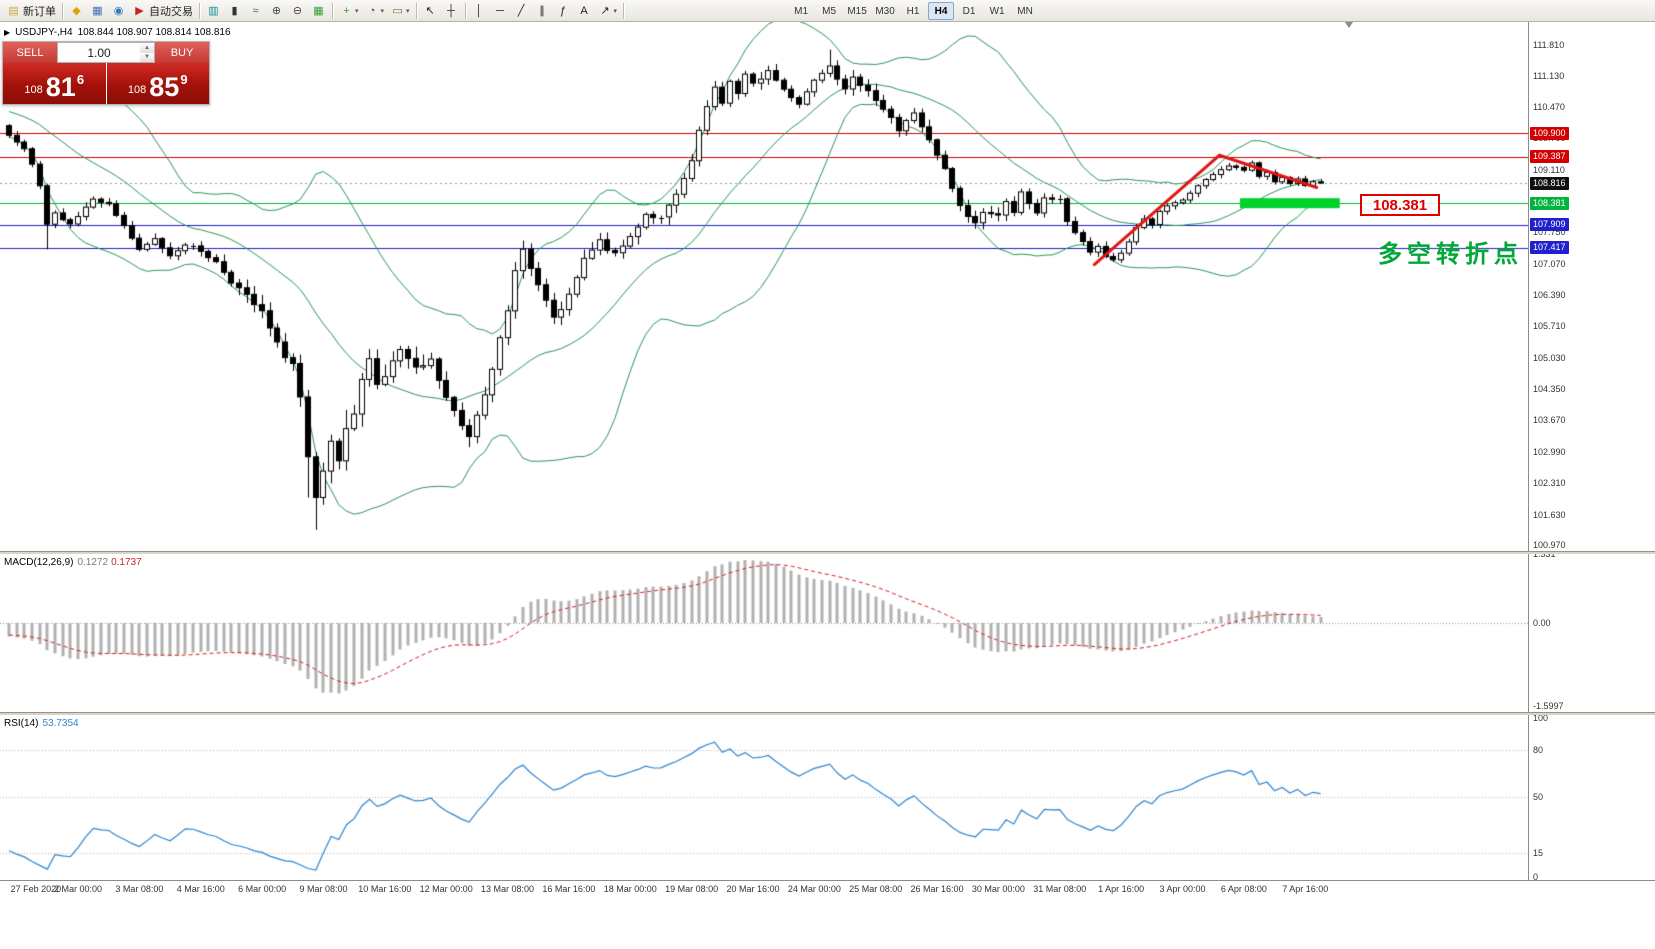 Image resolution: width=1655 pixels, height=949 pixels. I want to click on lot-size-input, so click(98, 52).